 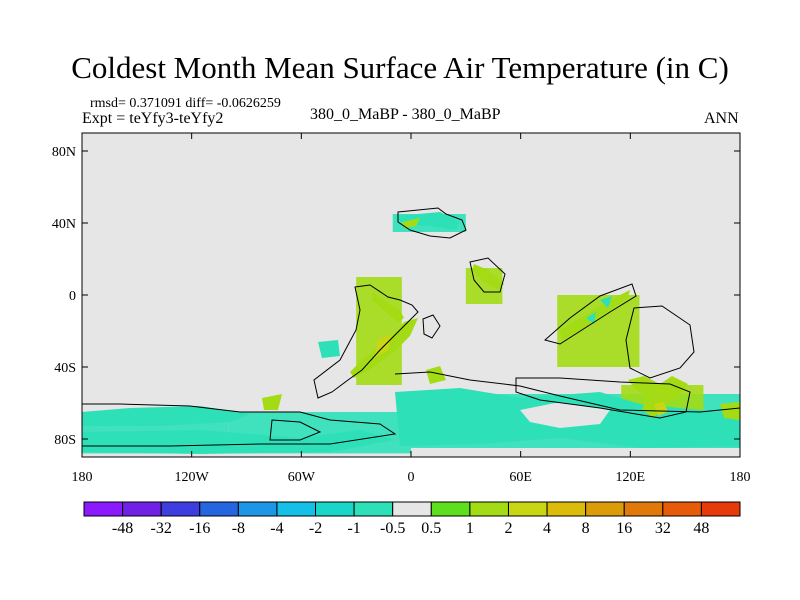 I want to click on colorbar-label: 48, so click(x=701, y=528).